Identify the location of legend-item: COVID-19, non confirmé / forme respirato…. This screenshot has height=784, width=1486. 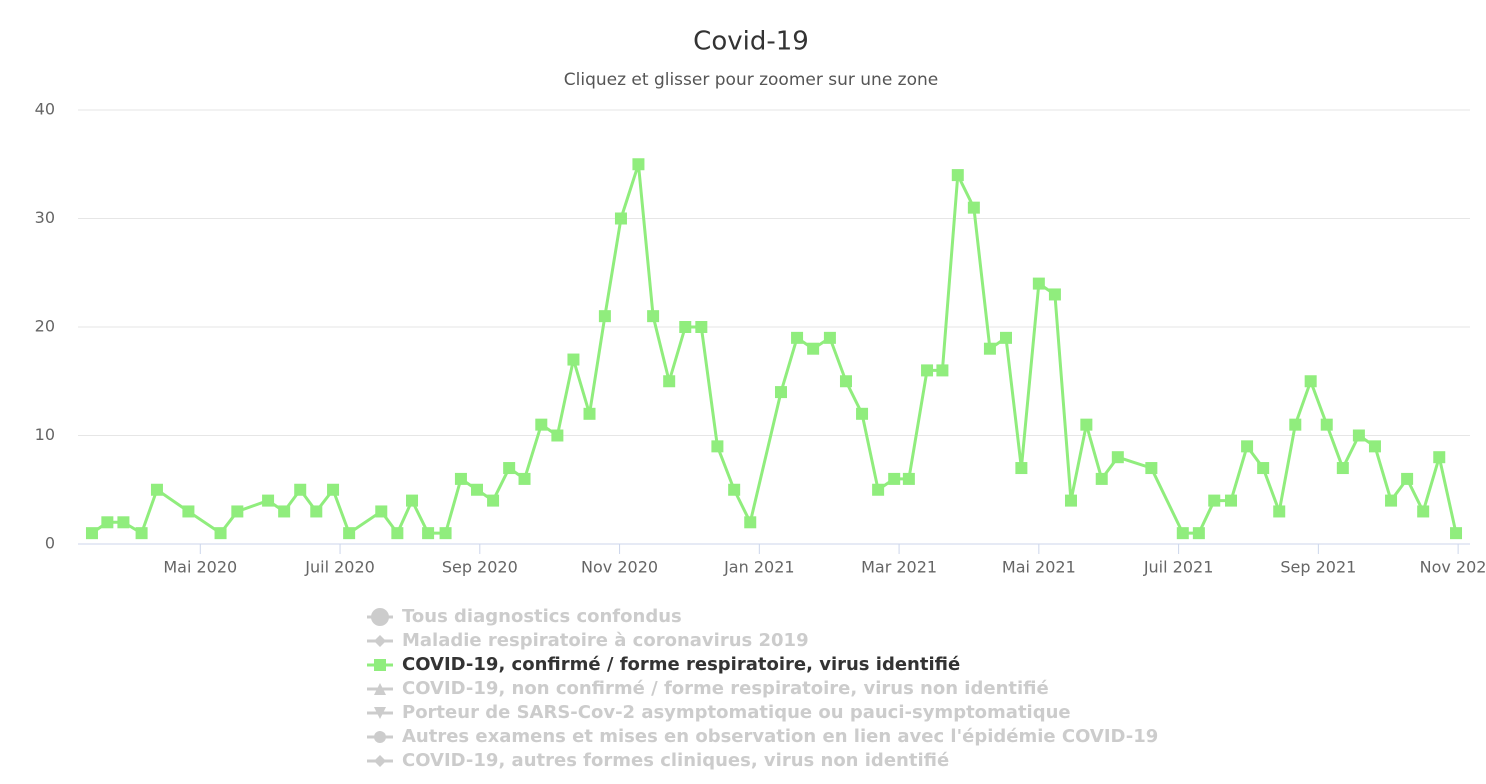
(725, 688).